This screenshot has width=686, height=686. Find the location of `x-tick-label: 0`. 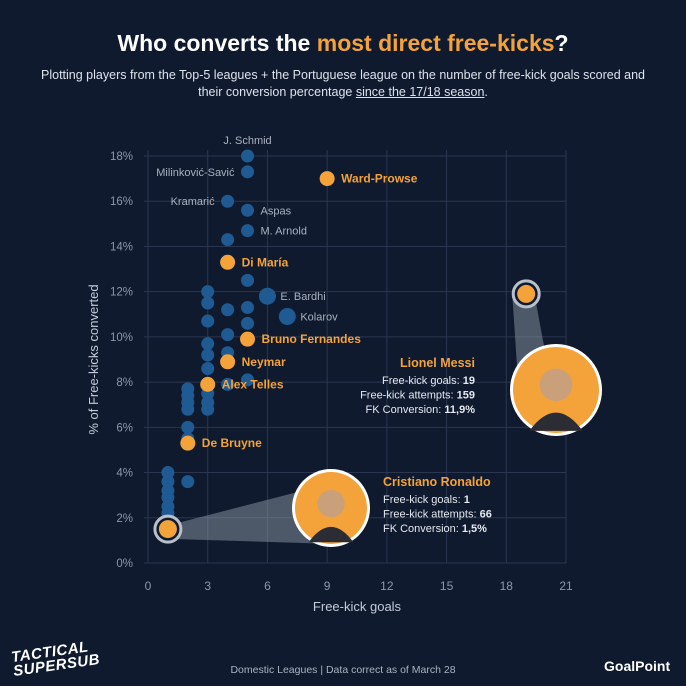

x-tick-label: 0 is located at coordinates (148, 586).